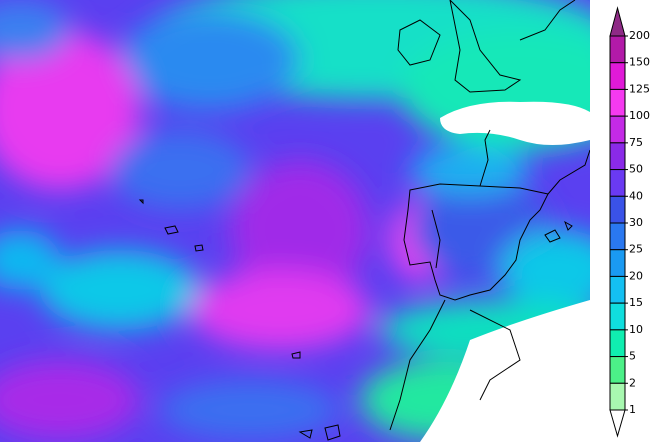 This screenshot has width=650, height=442. Describe the element at coordinates (636, 195) in the screenshot. I see `legend-label: 40` at that location.